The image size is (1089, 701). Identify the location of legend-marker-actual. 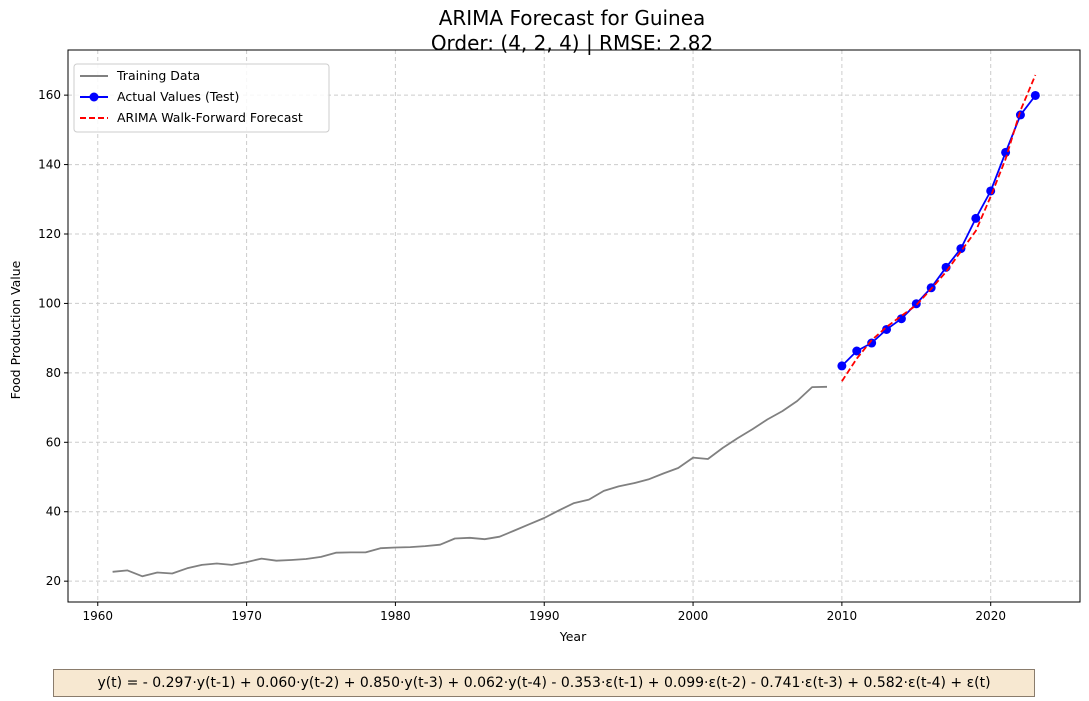
(94, 97).